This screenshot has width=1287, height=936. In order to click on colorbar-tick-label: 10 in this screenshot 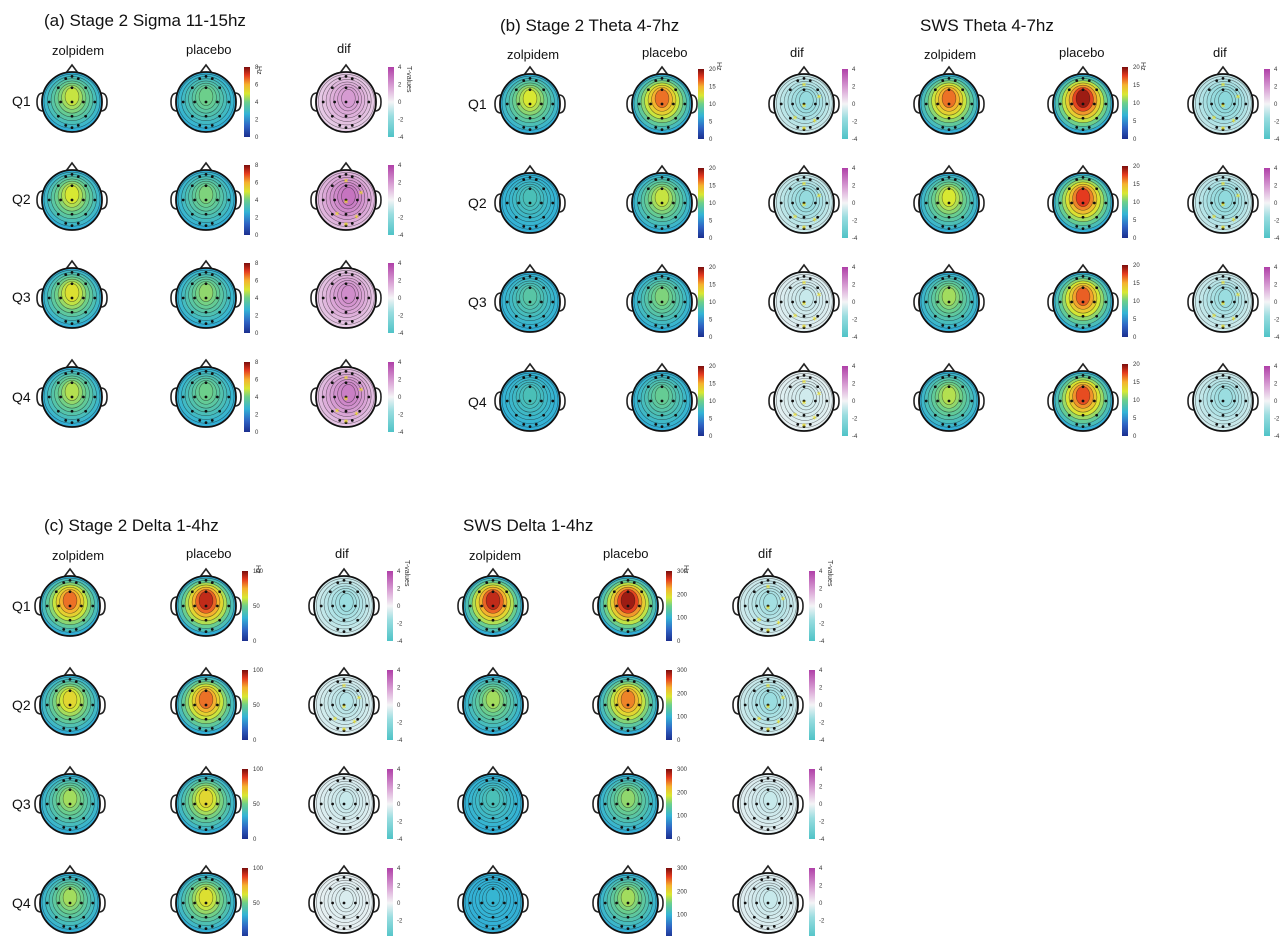, I will do `click(1136, 203)`.